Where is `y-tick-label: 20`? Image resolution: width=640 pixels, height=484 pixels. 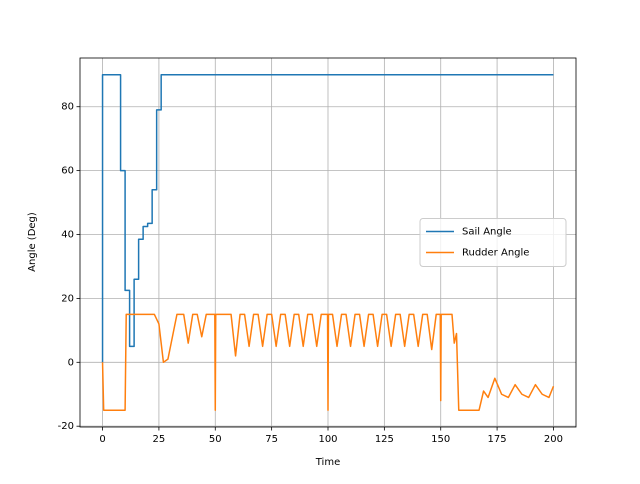
y-tick-label: 20 is located at coordinates (67, 298).